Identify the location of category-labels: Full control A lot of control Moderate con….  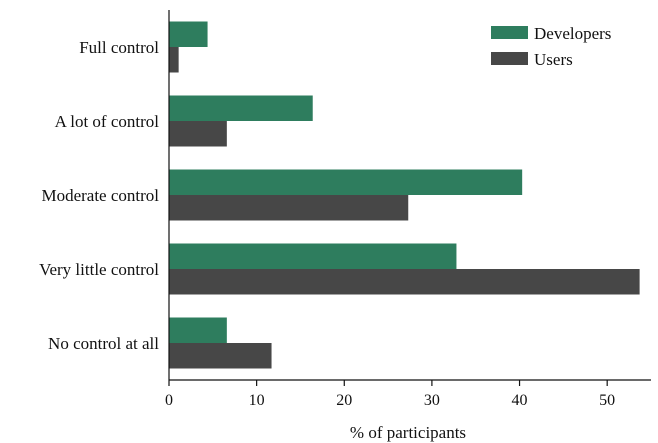
(99, 195).